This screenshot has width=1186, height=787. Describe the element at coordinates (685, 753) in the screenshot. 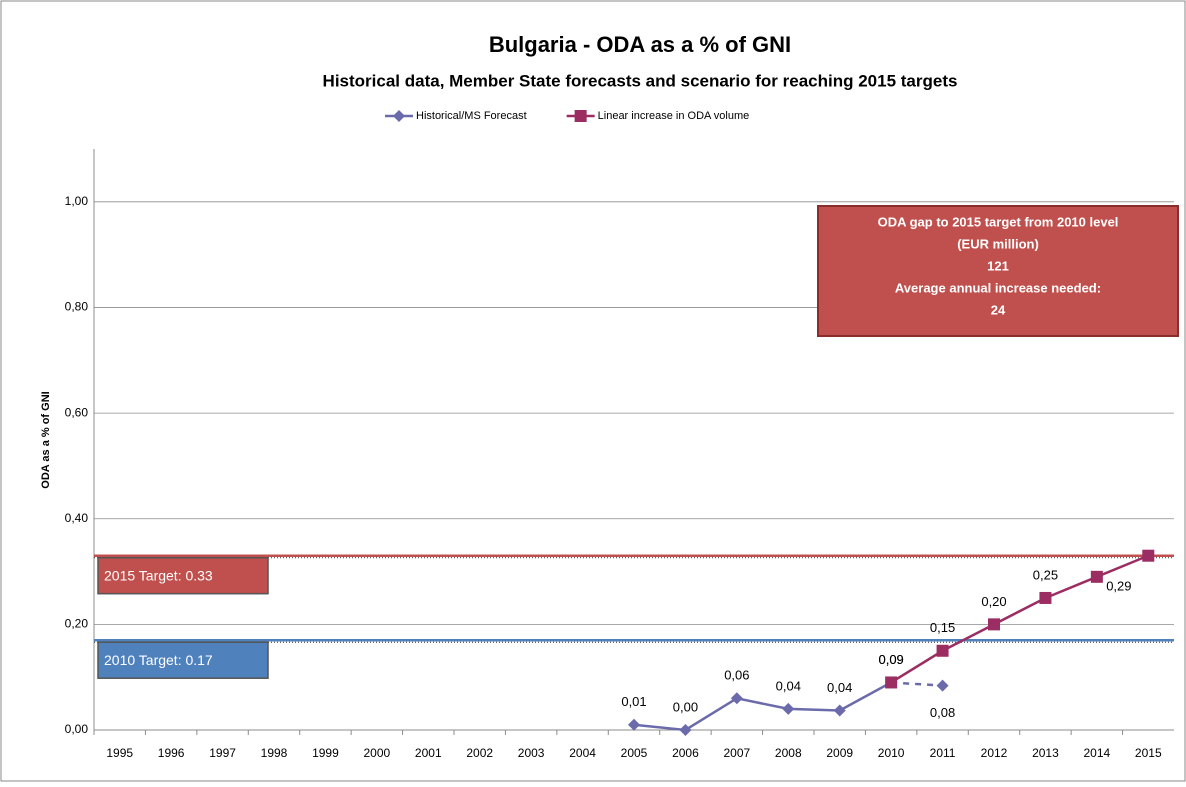

I see `x-tick-label: 2006` at that location.